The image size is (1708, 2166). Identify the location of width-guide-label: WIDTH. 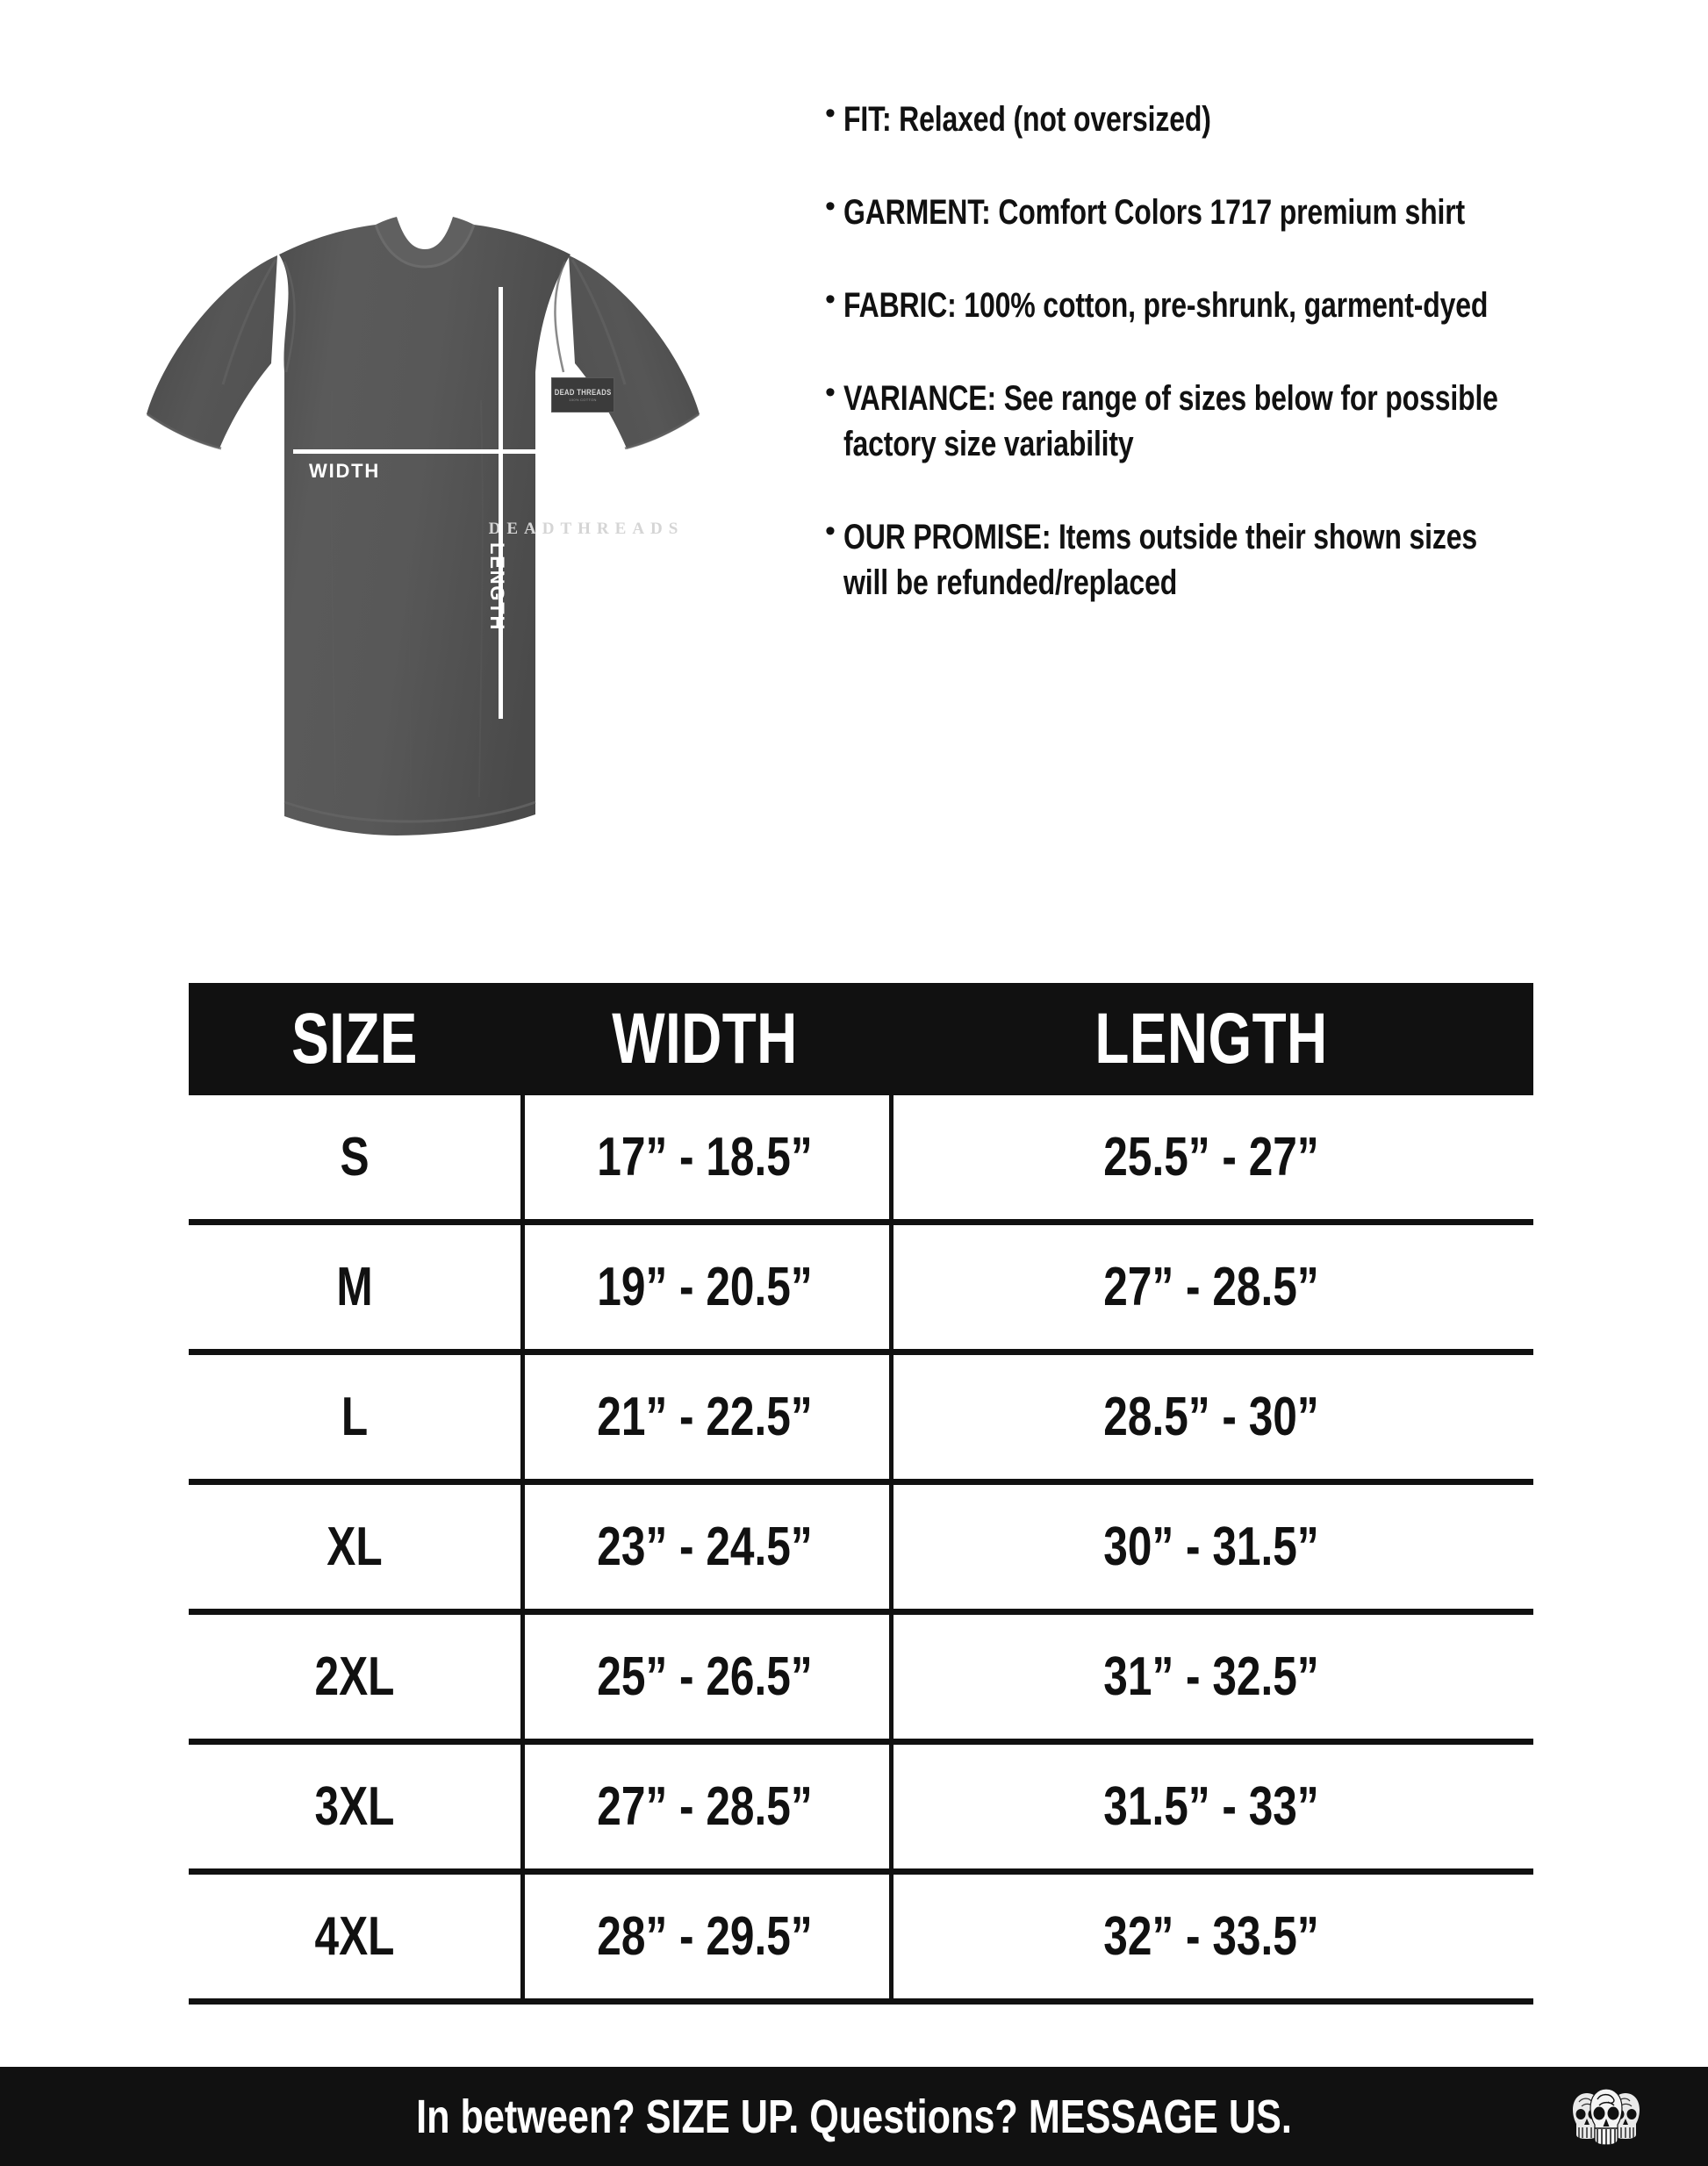
(345, 471).